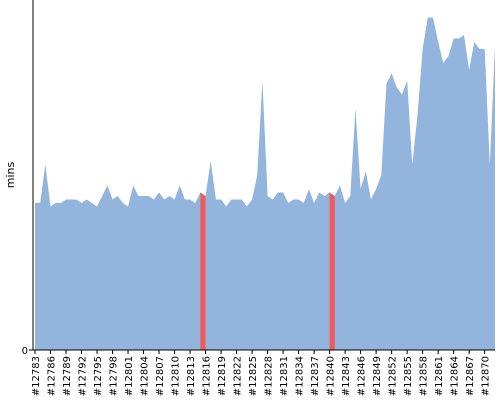 The image size is (500, 400). I want to click on x-tick-label: #12831, so click(284, 376).